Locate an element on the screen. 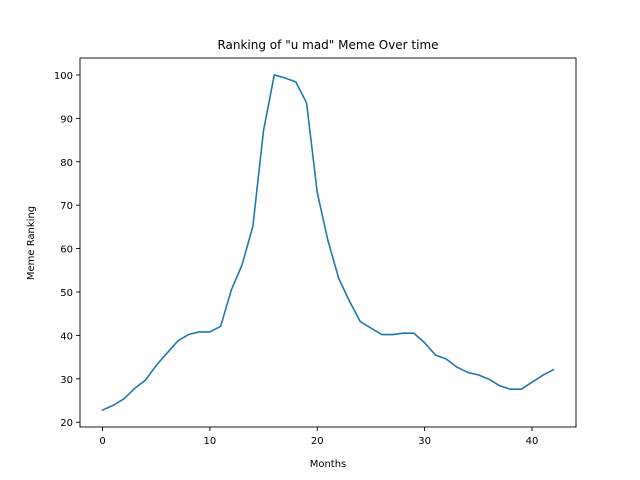 This screenshot has width=640, height=480. y-tick-label: 30 is located at coordinates (66, 380).